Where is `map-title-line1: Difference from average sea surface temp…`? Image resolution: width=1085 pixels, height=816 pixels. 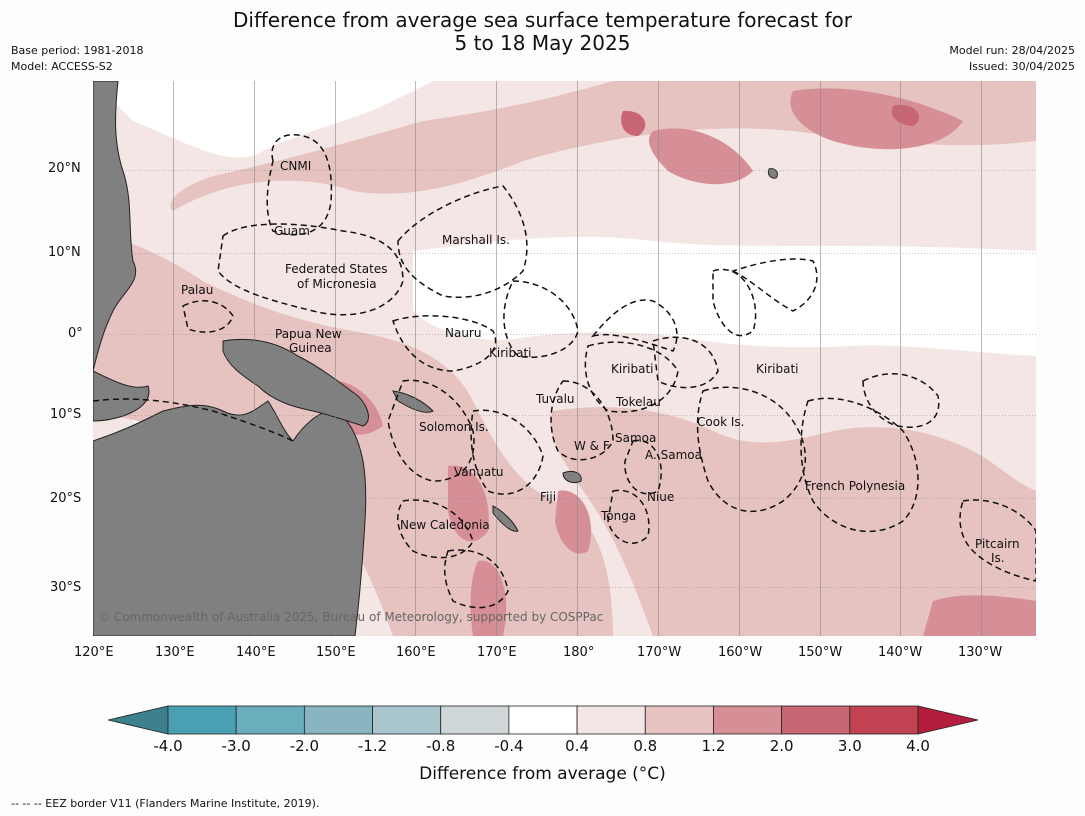 map-title-line1: Difference from average sea surface temp… is located at coordinates (542, 20).